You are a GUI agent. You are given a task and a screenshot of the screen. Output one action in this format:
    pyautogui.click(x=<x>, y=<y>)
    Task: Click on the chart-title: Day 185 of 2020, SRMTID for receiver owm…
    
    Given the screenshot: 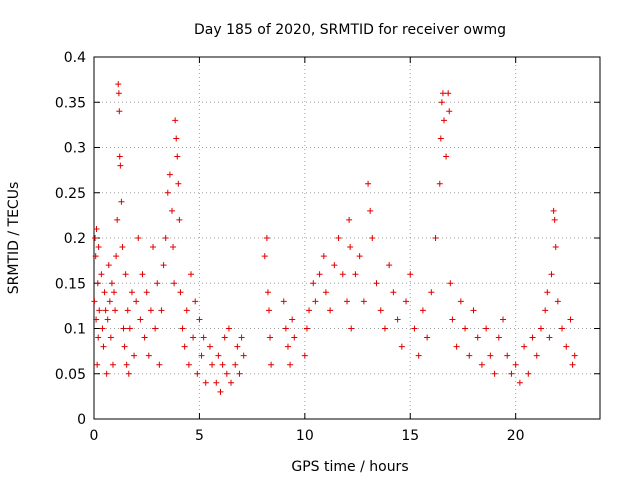 What is the action you would take?
    pyautogui.click(x=350, y=30)
    